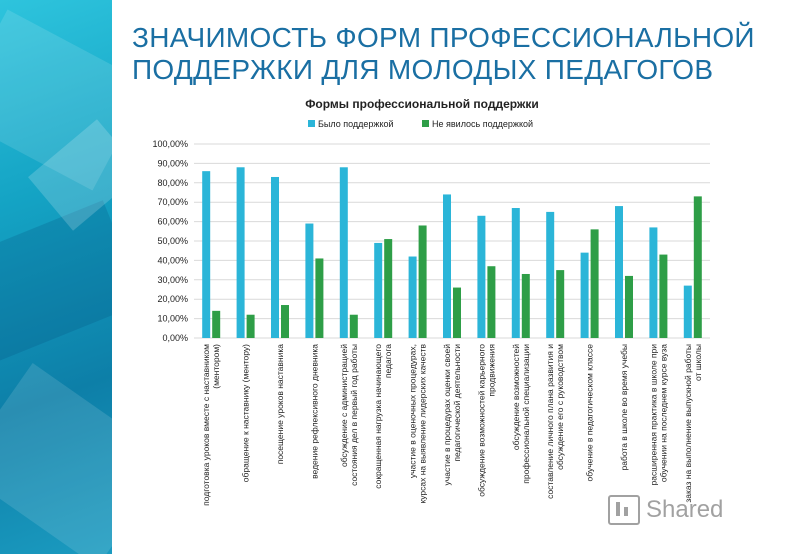 This screenshot has height=554, width=800. I want to click on watermark-text: Shared, so click(685, 509).